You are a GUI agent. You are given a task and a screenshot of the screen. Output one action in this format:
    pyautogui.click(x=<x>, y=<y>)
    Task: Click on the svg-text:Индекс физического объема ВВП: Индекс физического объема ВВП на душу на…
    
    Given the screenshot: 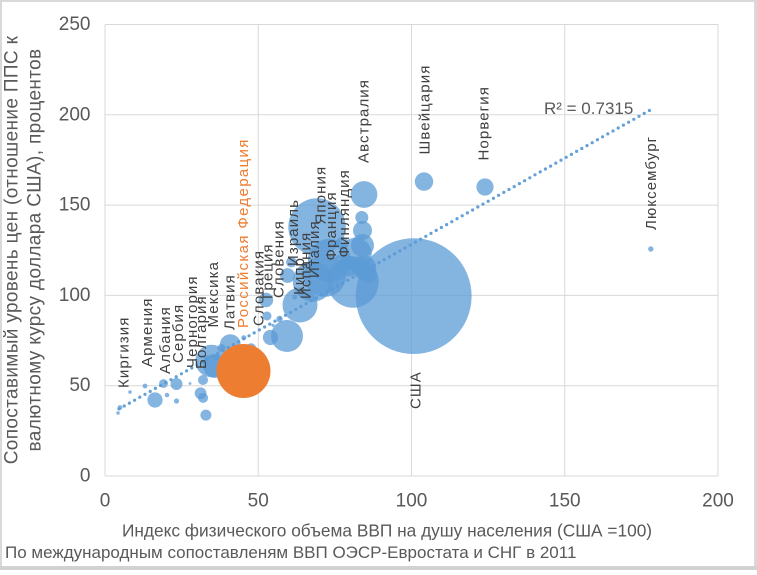 What is the action you would take?
    pyautogui.click(x=387, y=531)
    